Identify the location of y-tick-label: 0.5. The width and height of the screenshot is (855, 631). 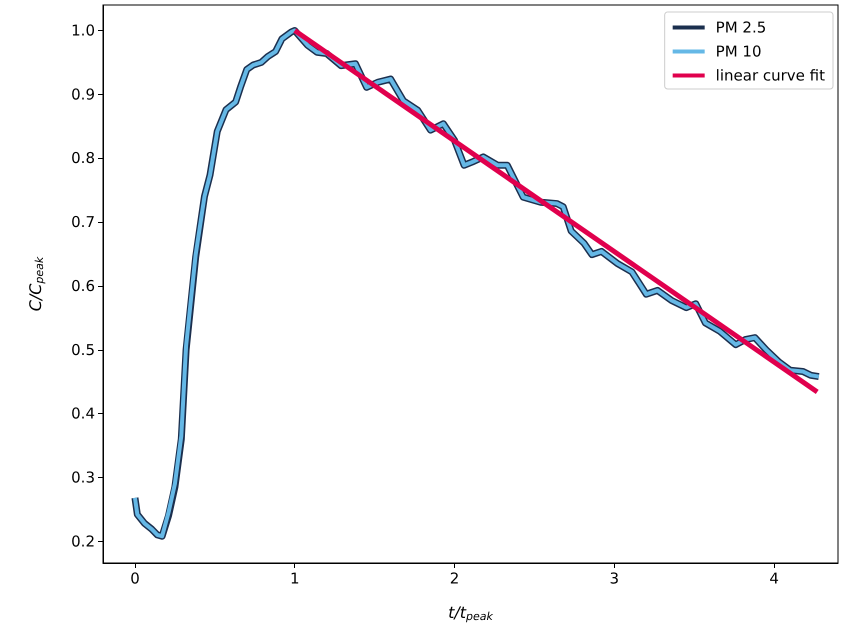
(83, 349).